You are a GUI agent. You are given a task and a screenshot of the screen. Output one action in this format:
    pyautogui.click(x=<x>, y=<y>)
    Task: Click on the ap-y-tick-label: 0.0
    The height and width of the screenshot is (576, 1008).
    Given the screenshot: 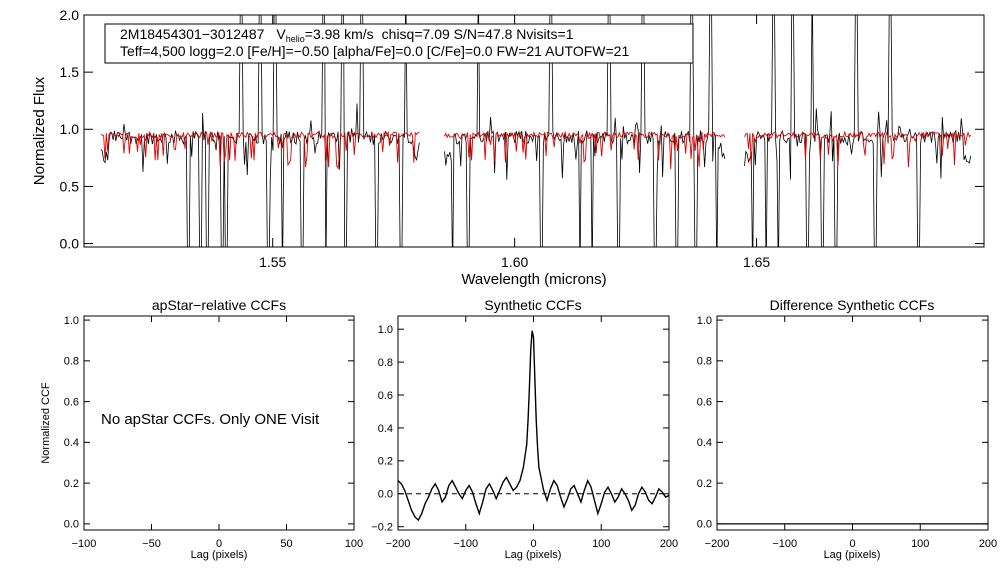 What is the action you would take?
    pyautogui.click(x=71, y=525)
    